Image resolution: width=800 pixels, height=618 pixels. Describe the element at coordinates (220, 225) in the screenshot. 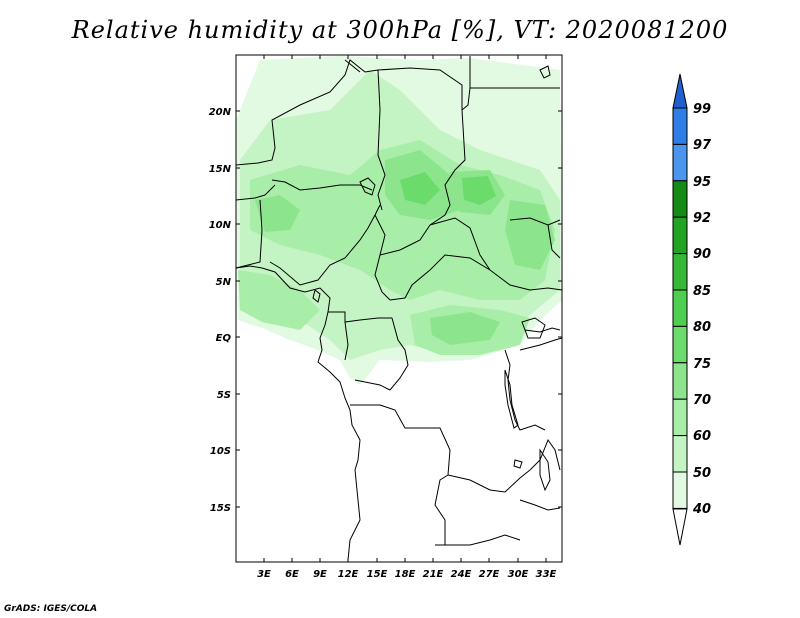

I see `lat-label-10n: 10N` at that location.